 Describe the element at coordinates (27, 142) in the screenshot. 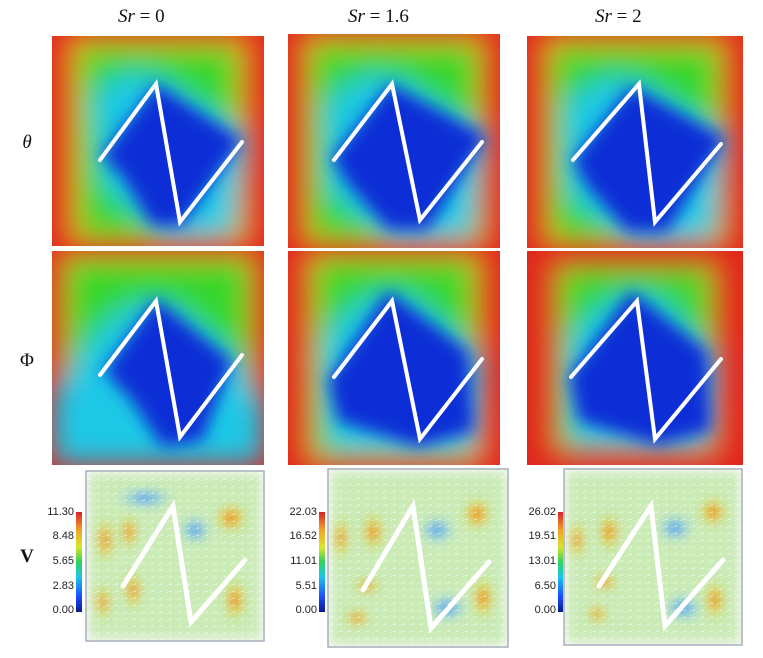

I see `row-label-theta: θ` at that location.